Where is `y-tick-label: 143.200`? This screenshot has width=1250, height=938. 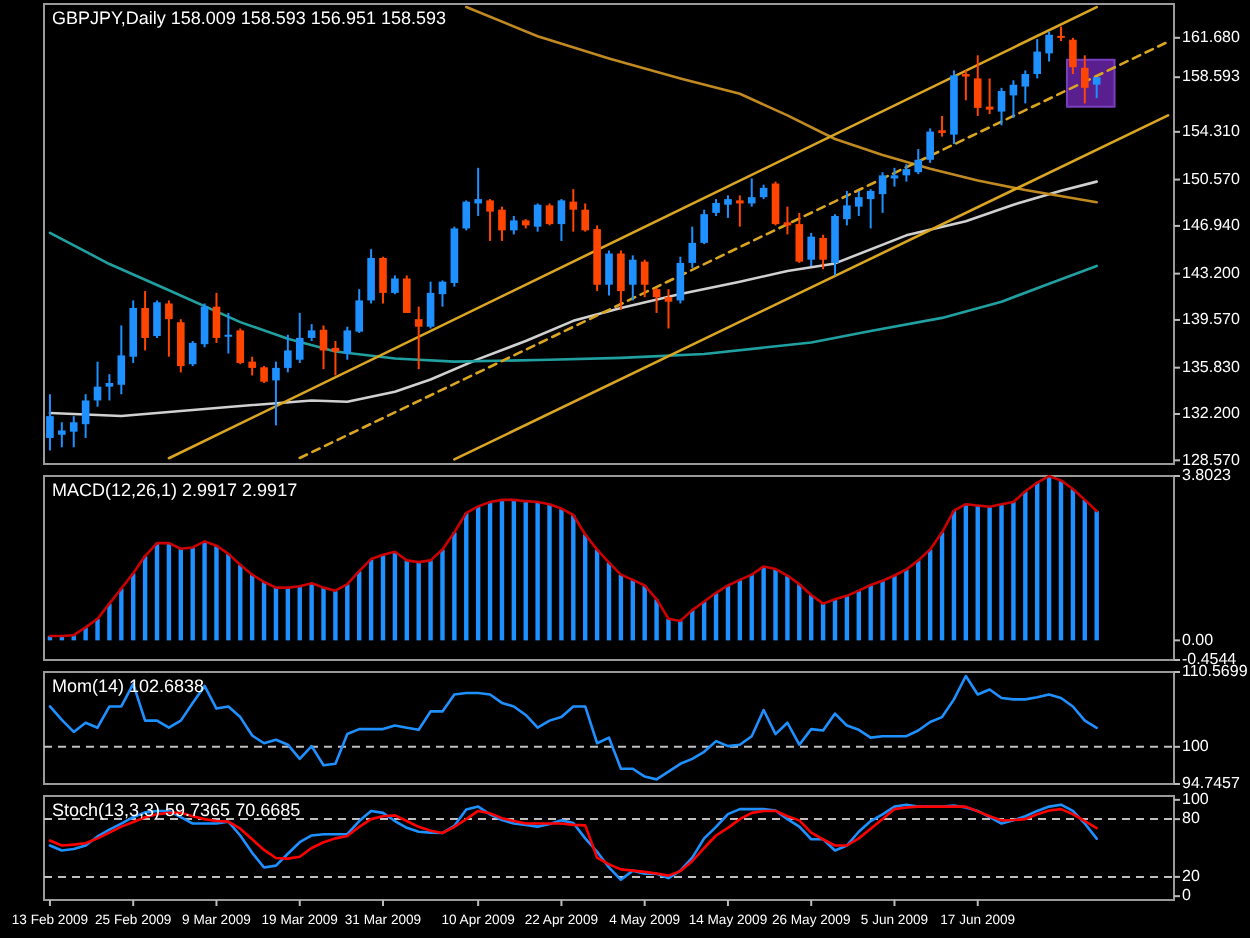 y-tick-label: 143.200 is located at coordinates (1211, 272).